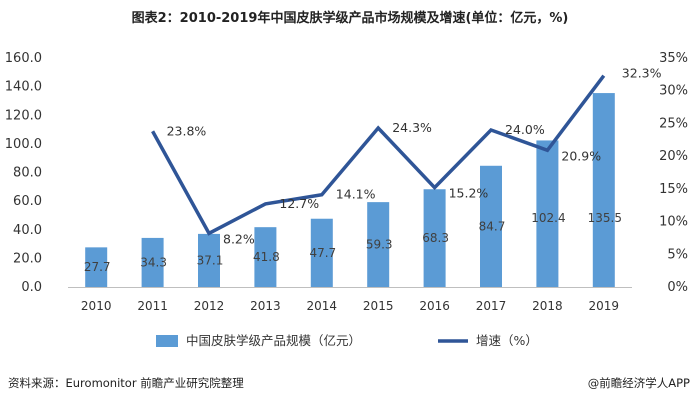  Describe the element at coordinates (548, 218) in the screenshot. I see `bar-value-label: 102.4` at that location.